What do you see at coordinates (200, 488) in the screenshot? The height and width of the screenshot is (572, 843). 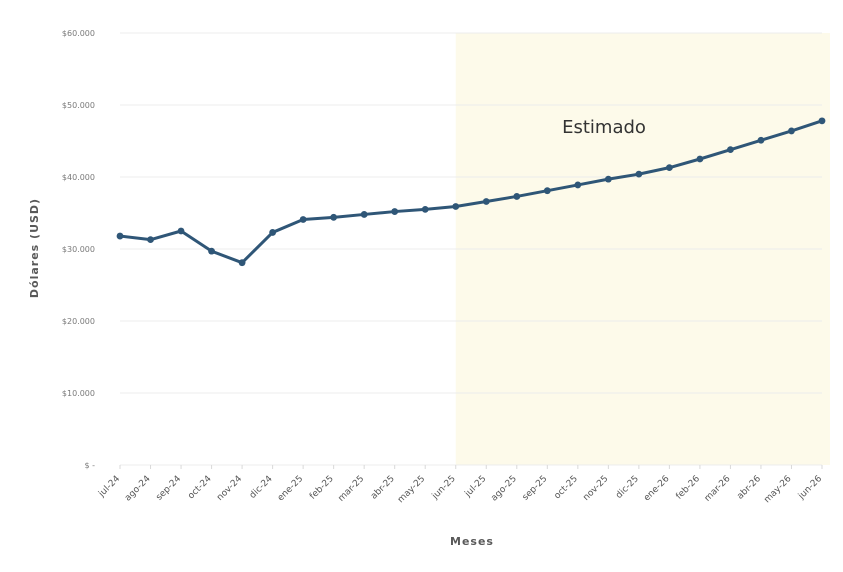 I see `x-tick-label: oct-24` at bounding box center [200, 488].